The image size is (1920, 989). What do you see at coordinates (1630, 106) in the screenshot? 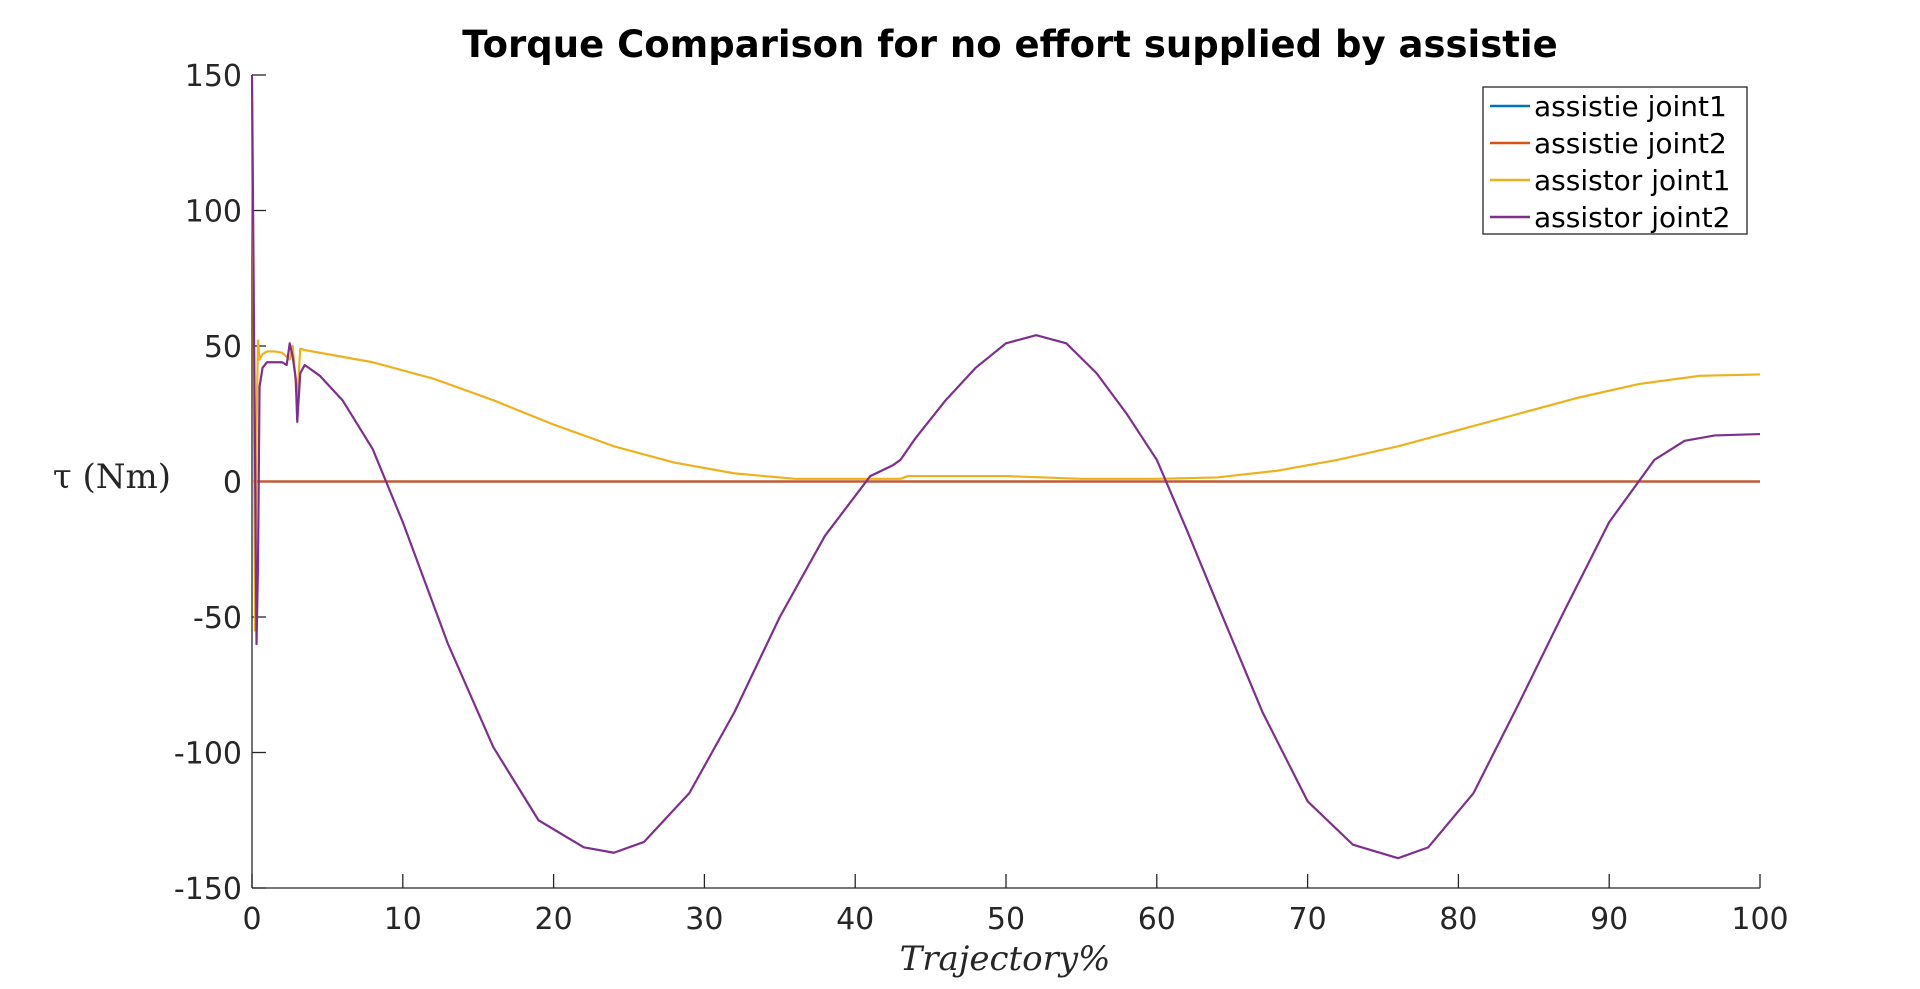
I see `legend-entry: assistie joint1` at bounding box center [1630, 106].